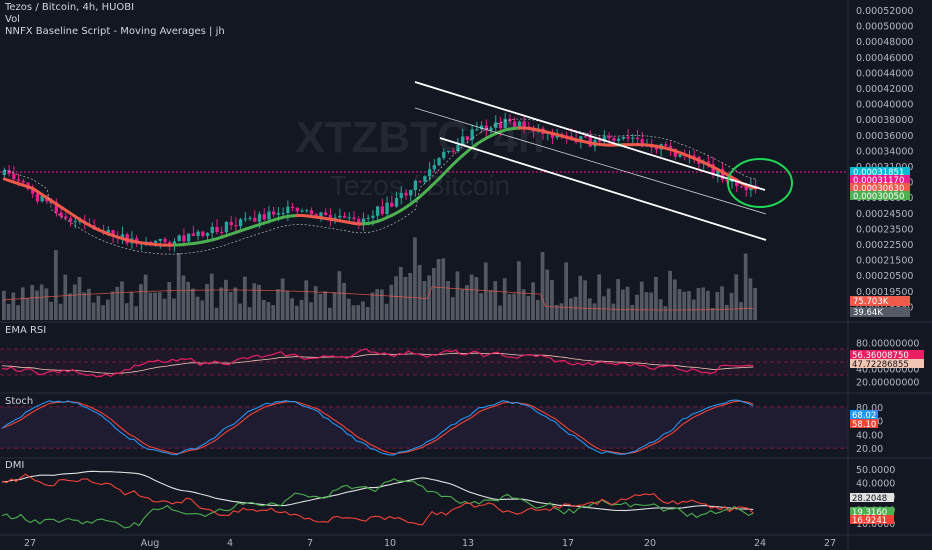 The height and width of the screenshot is (550, 932). Describe the element at coordinates (30, 543) in the screenshot. I see `time-axis-label: 27` at that location.